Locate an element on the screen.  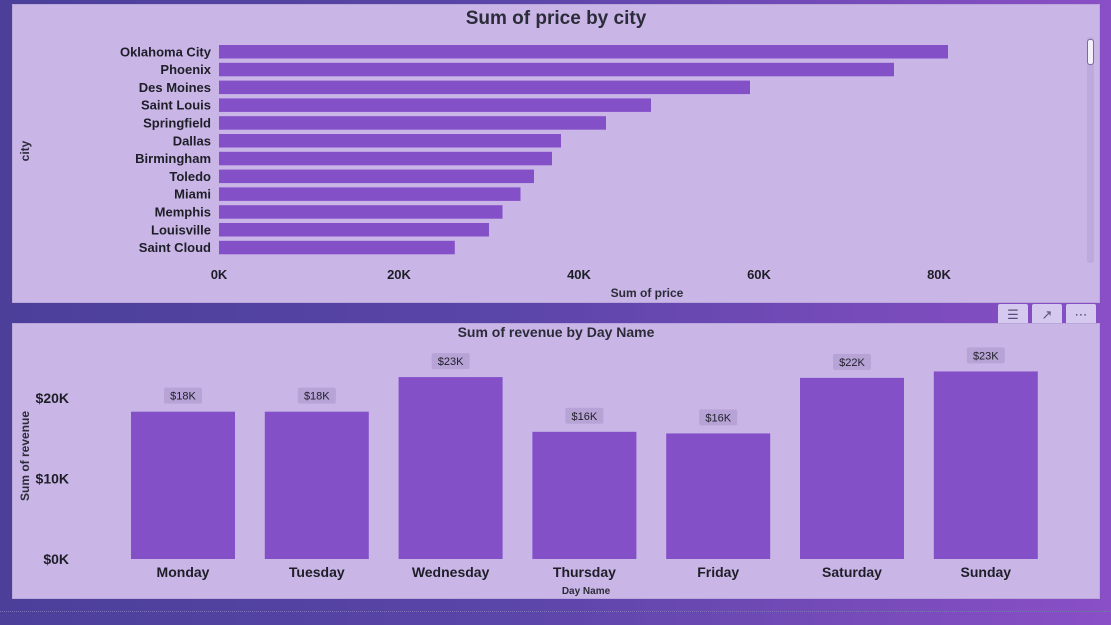
y-tick-label: $10K is located at coordinates (52, 479).